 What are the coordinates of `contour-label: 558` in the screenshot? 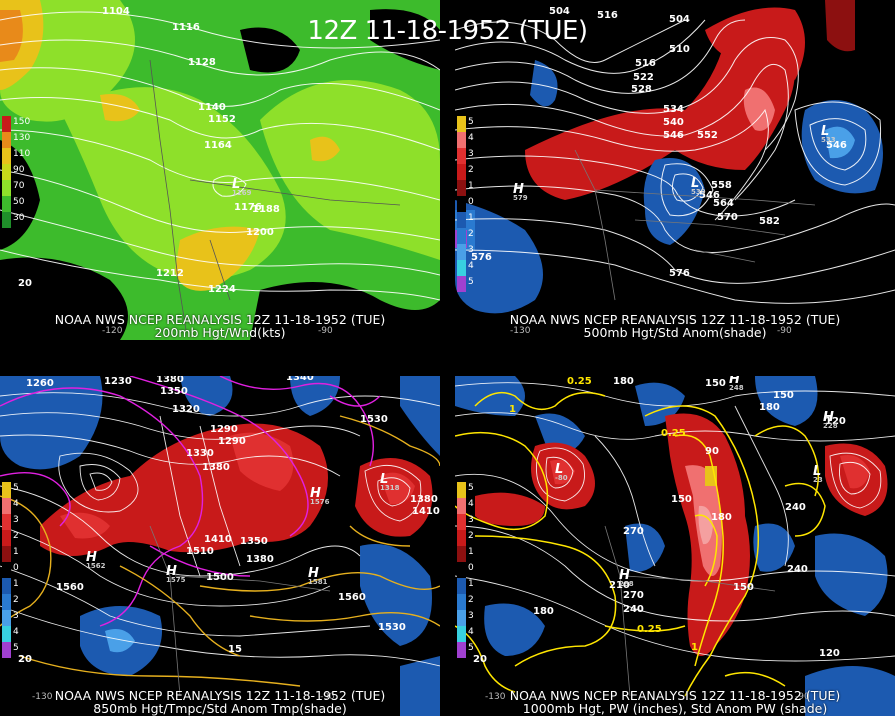 It's located at (721, 185).